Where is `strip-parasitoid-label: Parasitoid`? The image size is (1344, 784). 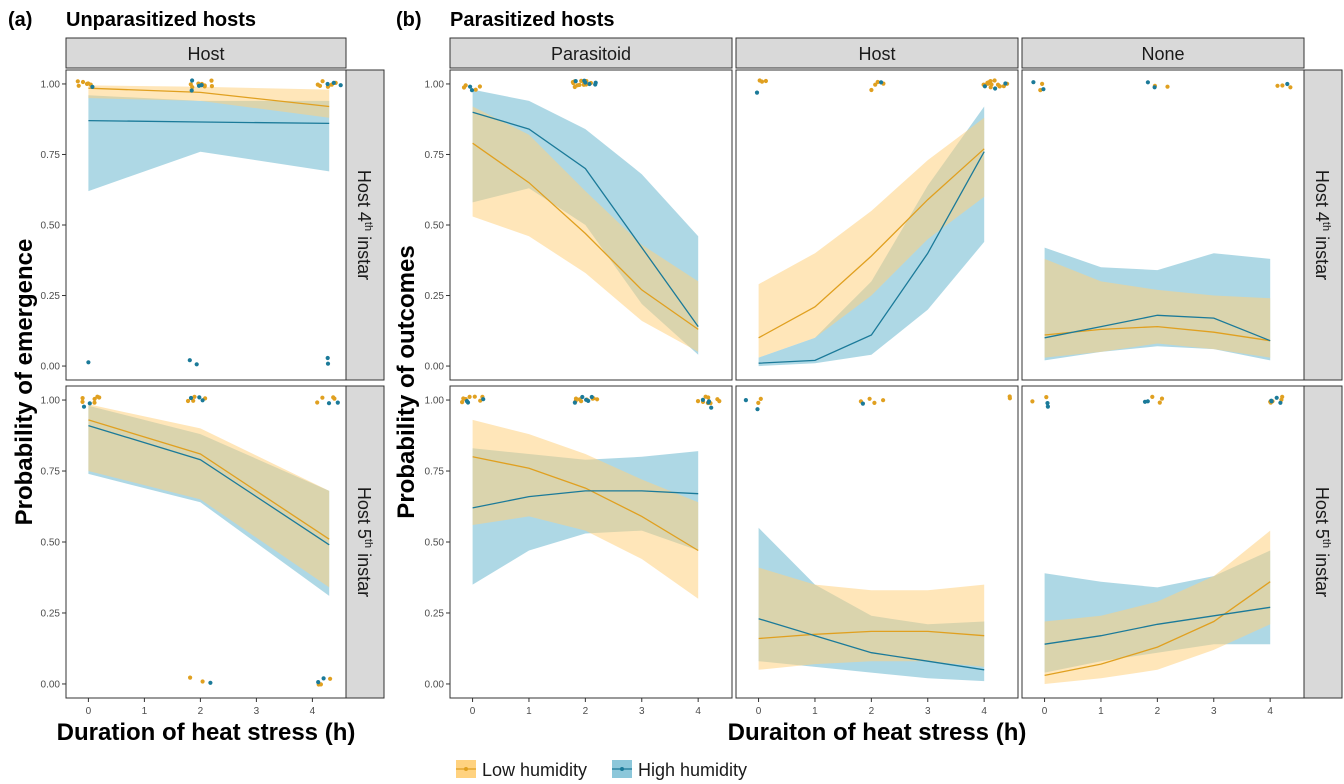
strip-parasitoid-label: Parasitoid is located at coordinates (591, 54).